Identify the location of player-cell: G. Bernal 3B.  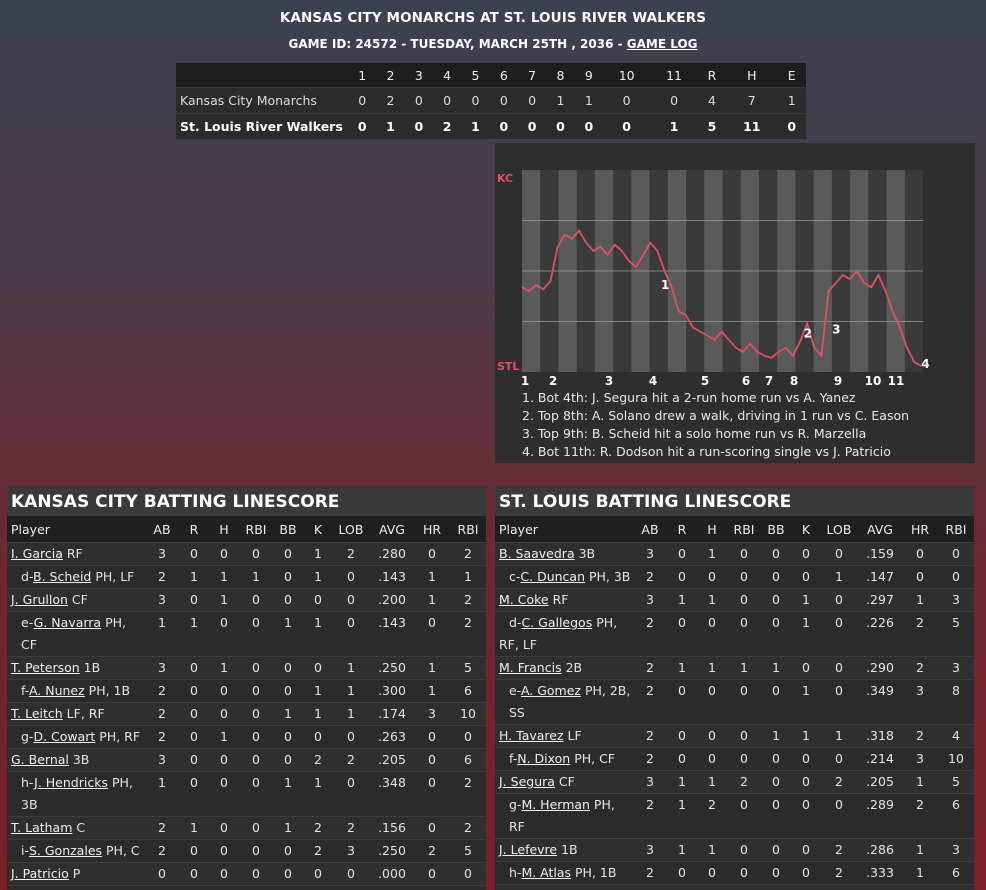
(75, 760).